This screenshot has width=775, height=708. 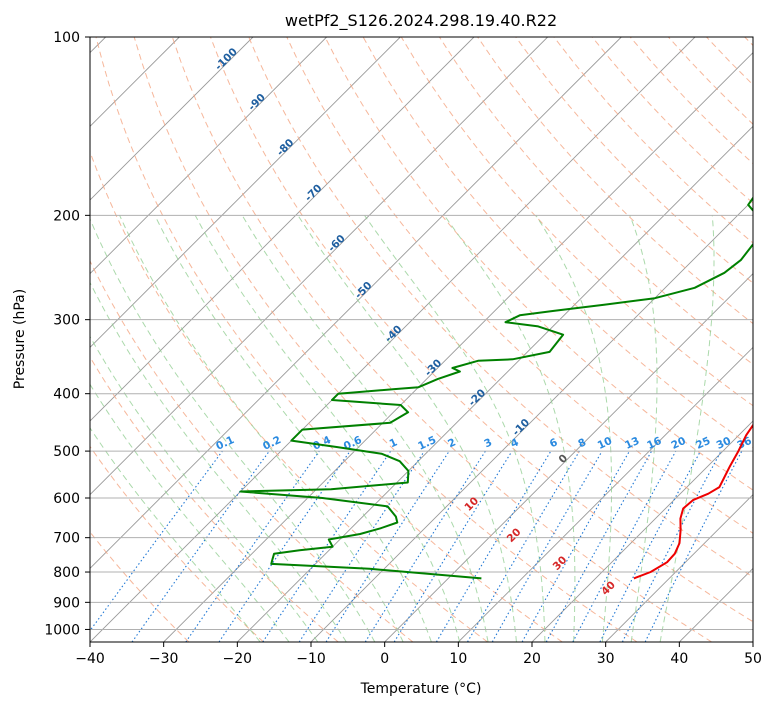 What do you see at coordinates (20, 339) in the screenshot?
I see `y-axis-label: Pressure (hPa)` at bounding box center [20, 339].